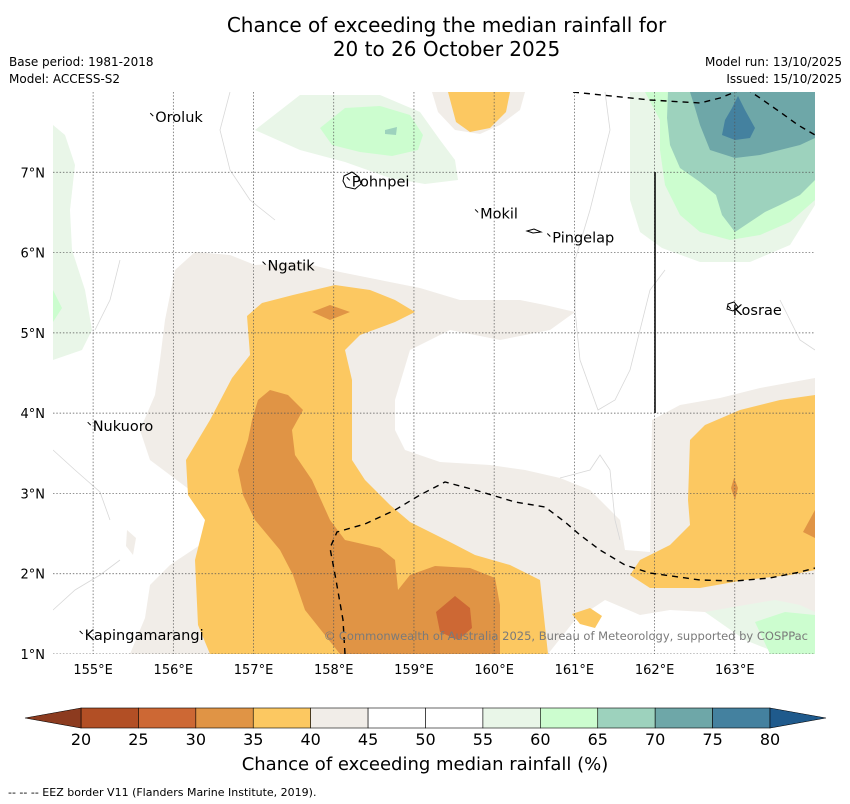 This screenshot has height=804, width=850. Describe the element at coordinates (371, 131) in the screenshot. I see `contour-60-65-north` at that location.